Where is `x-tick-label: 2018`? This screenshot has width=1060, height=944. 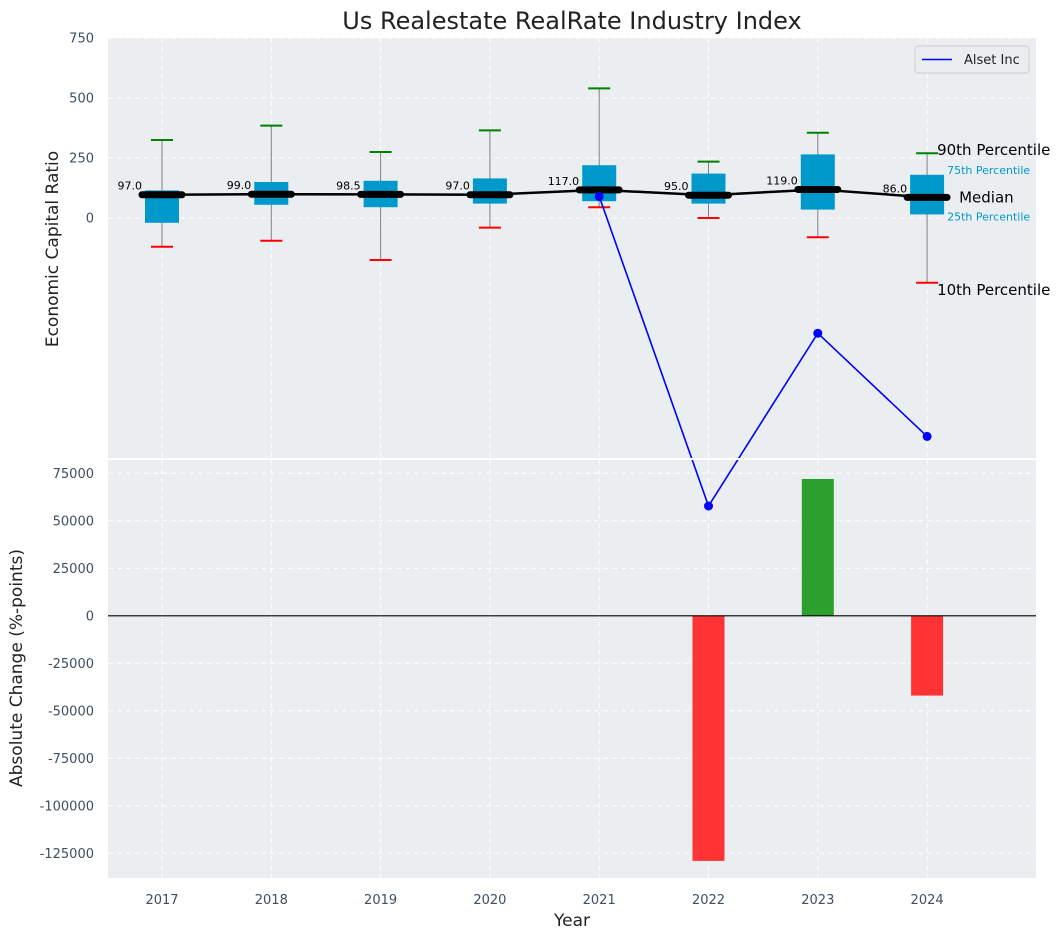
x-tick-label: 2018 is located at coordinates (271, 900).